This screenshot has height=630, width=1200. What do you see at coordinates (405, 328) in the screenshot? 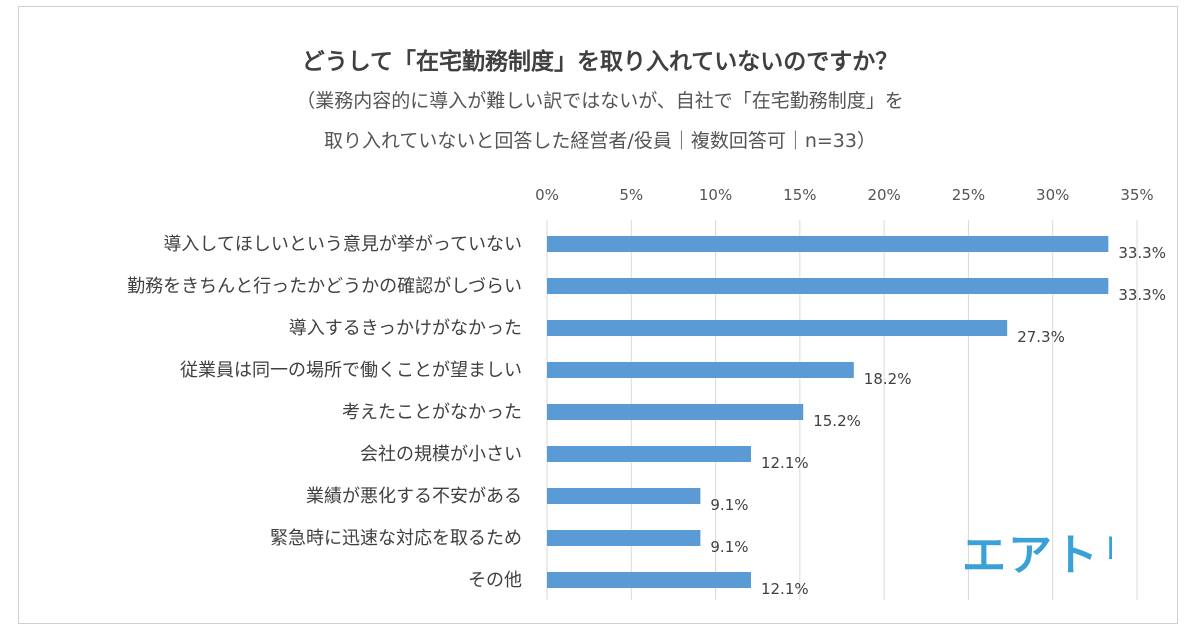
I see `category-label: 導入するきっかけがなかった` at bounding box center [405, 328].